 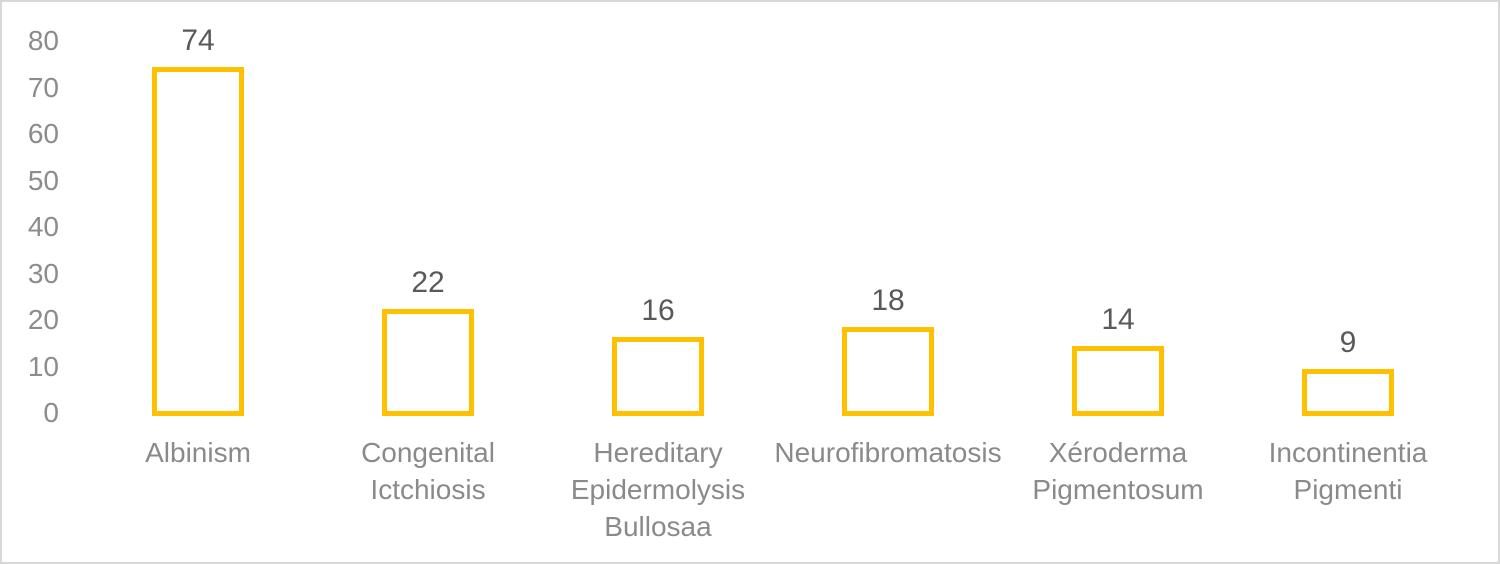 I want to click on bar-value-label: 9, so click(x=1348, y=342).